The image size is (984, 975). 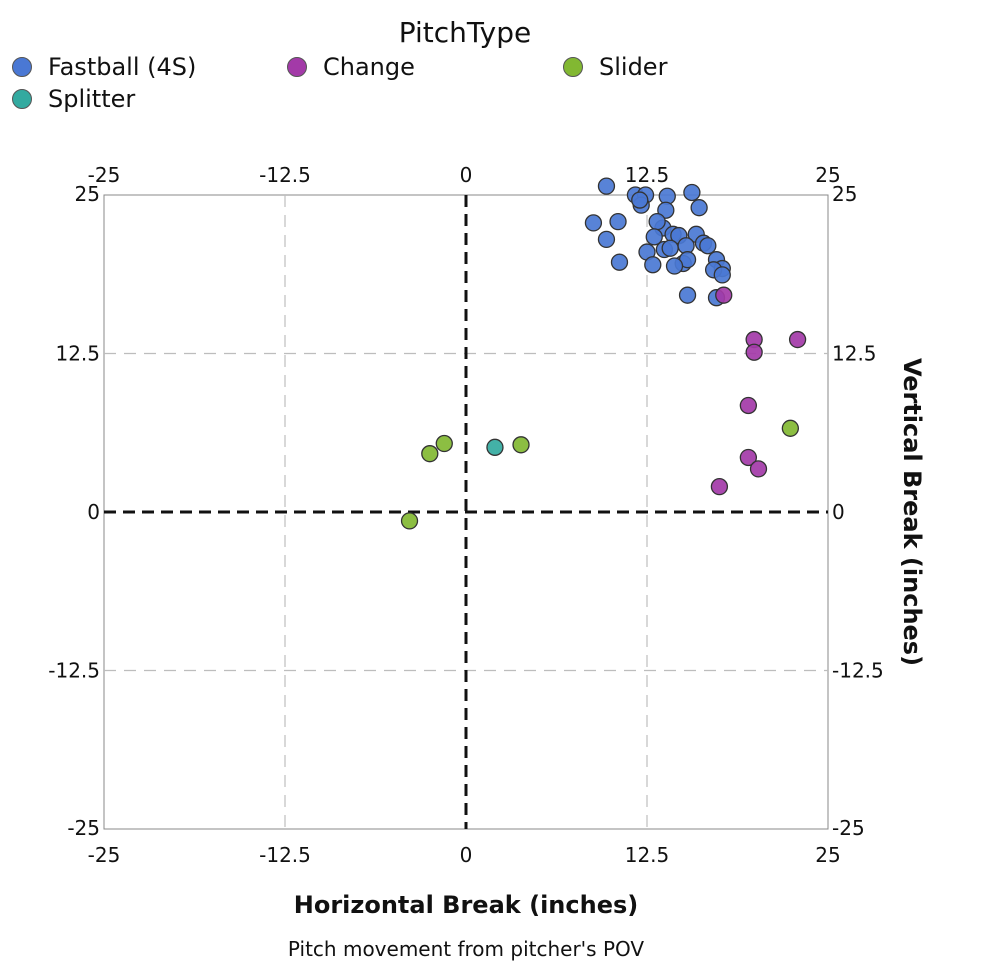 What do you see at coordinates (647, 855) in the screenshot?
I see `x-tick-label-bottom: 12.5` at bounding box center [647, 855].